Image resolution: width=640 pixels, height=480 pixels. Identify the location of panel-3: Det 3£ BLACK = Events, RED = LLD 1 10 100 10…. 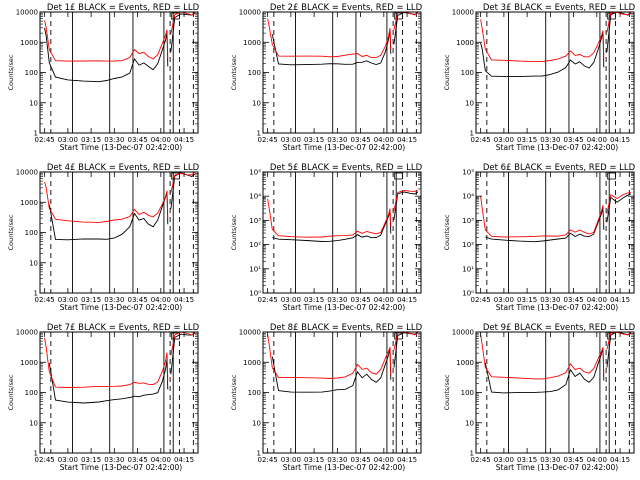
(539, 77).